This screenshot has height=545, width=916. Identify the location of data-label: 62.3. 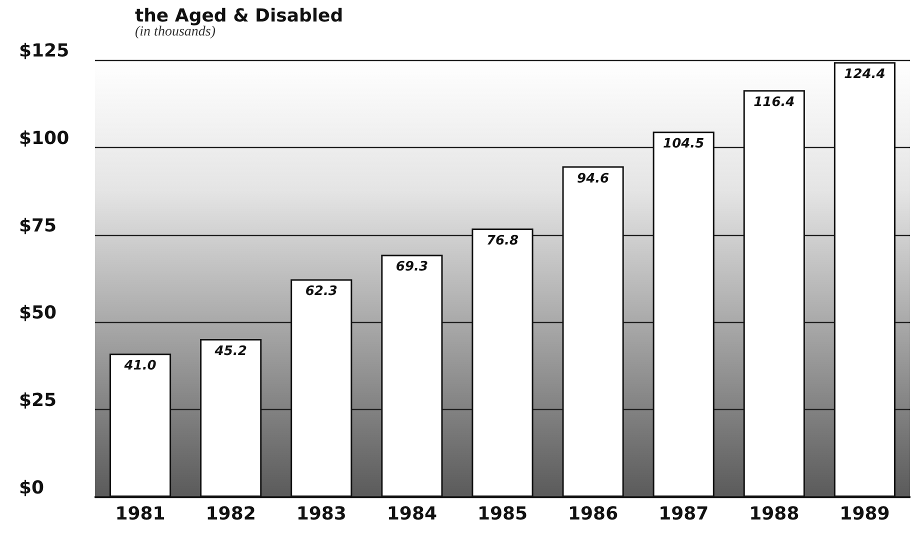
(321, 292).